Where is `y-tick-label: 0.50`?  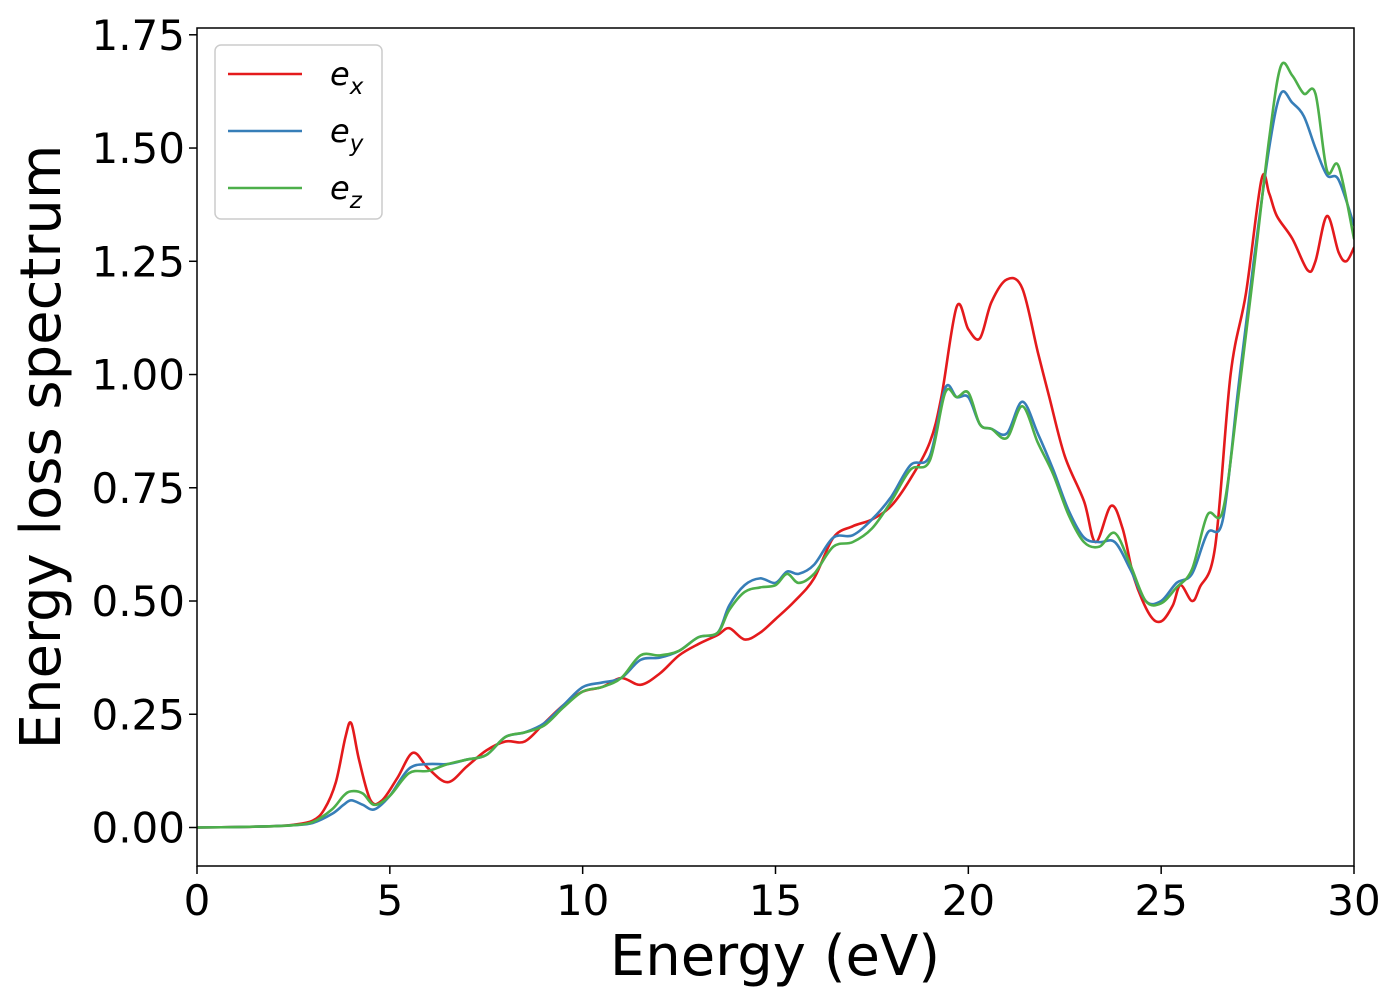
y-tick-label: 0.50 is located at coordinates (138, 601).